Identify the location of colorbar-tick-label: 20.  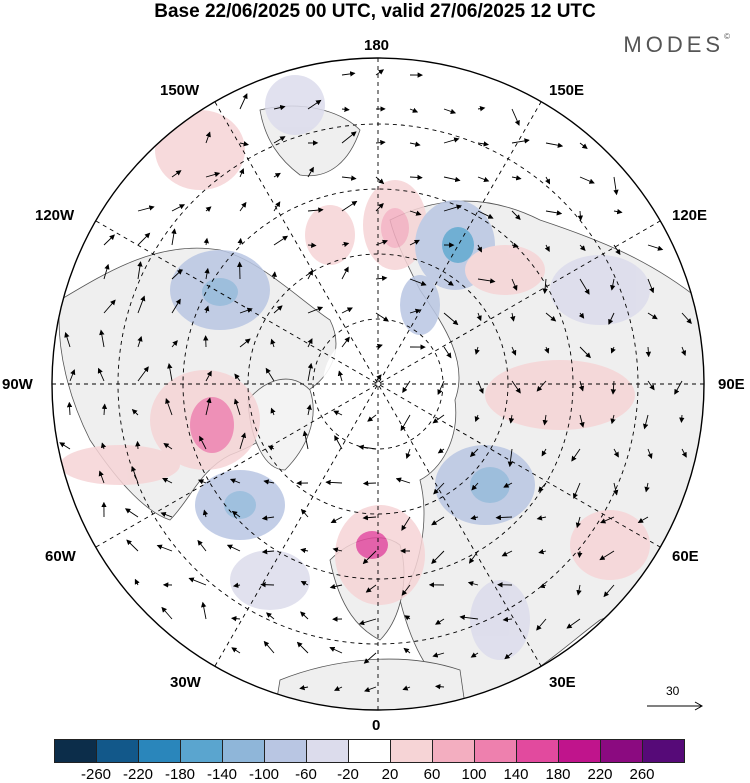
(390, 774).